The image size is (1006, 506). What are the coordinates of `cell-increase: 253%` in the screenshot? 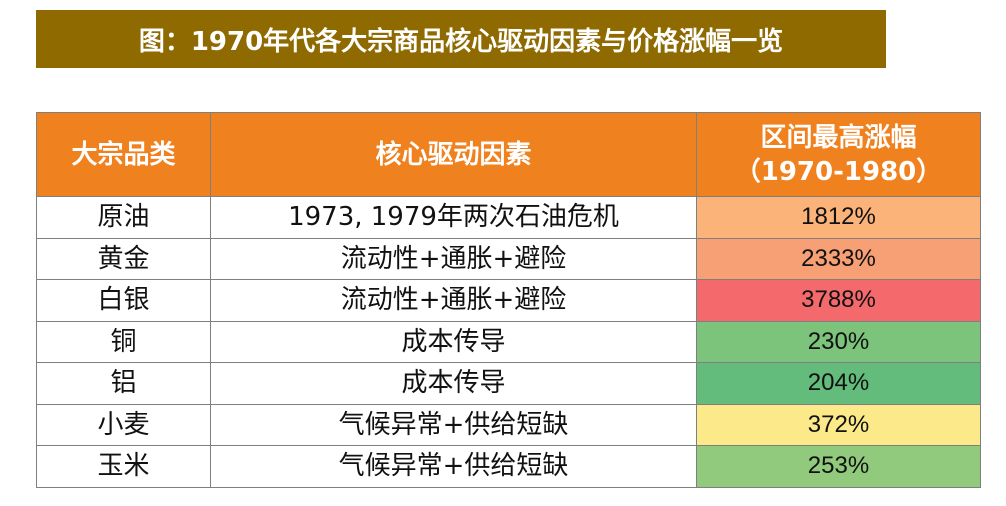 It's located at (838, 466).